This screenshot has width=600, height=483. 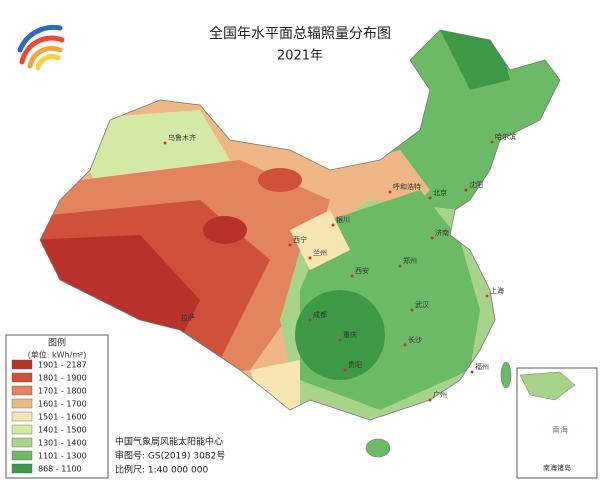 What do you see at coordinates (440, 394) in the screenshot?
I see `city-label: 广州` at bounding box center [440, 394].